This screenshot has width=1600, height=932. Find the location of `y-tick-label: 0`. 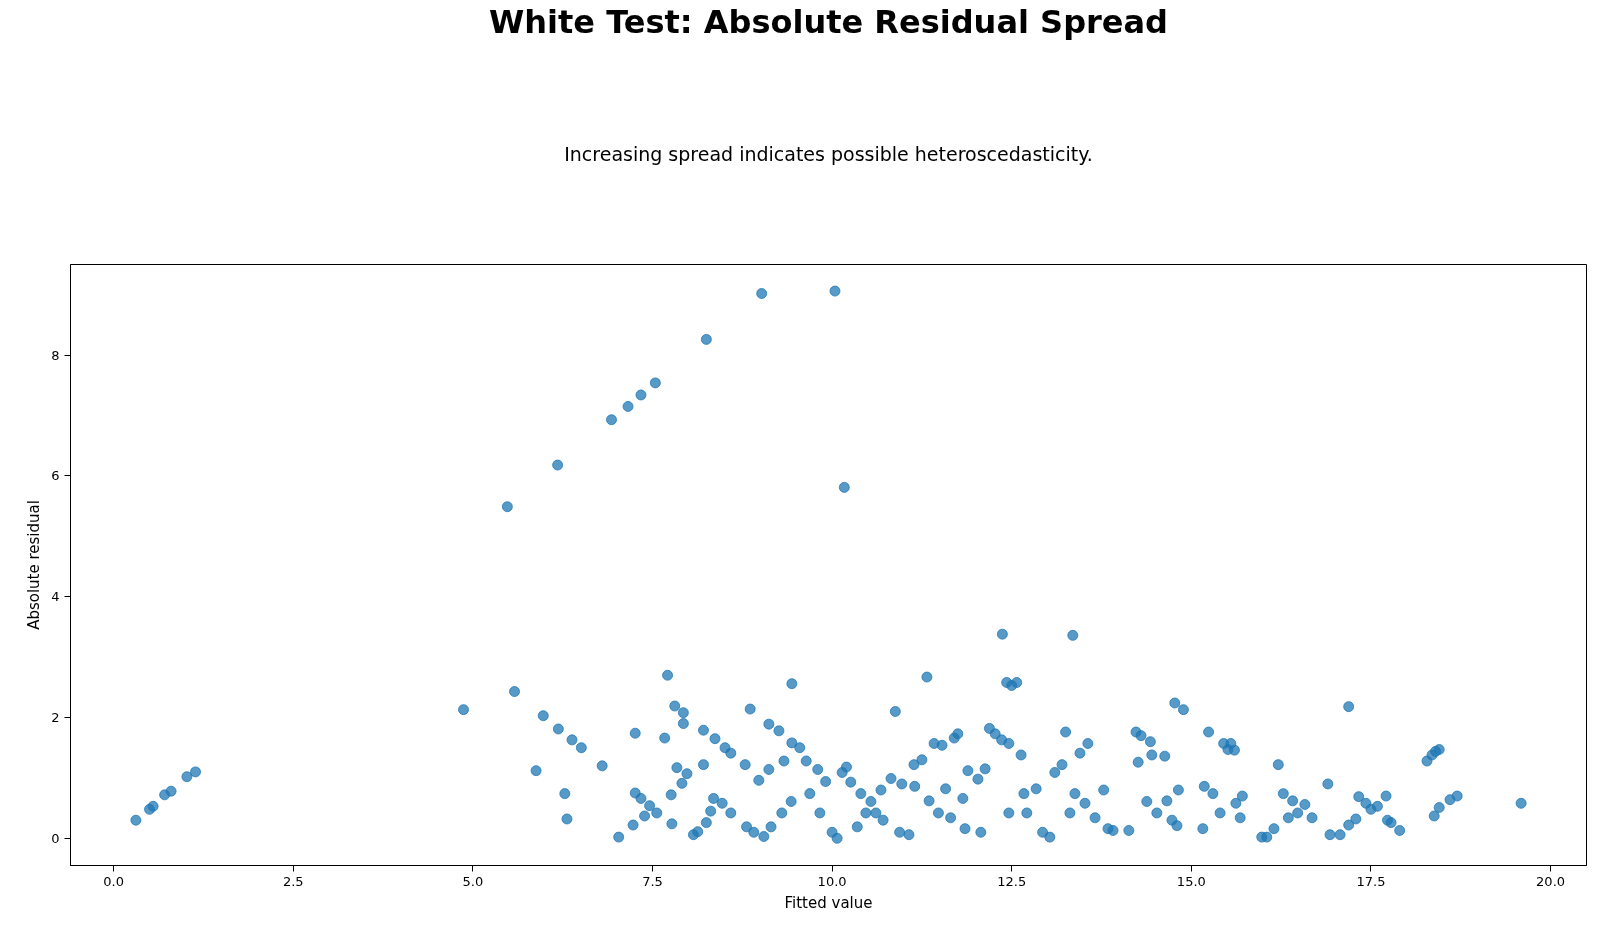

y-tick-label: 0 is located at coordinates (55, 838).